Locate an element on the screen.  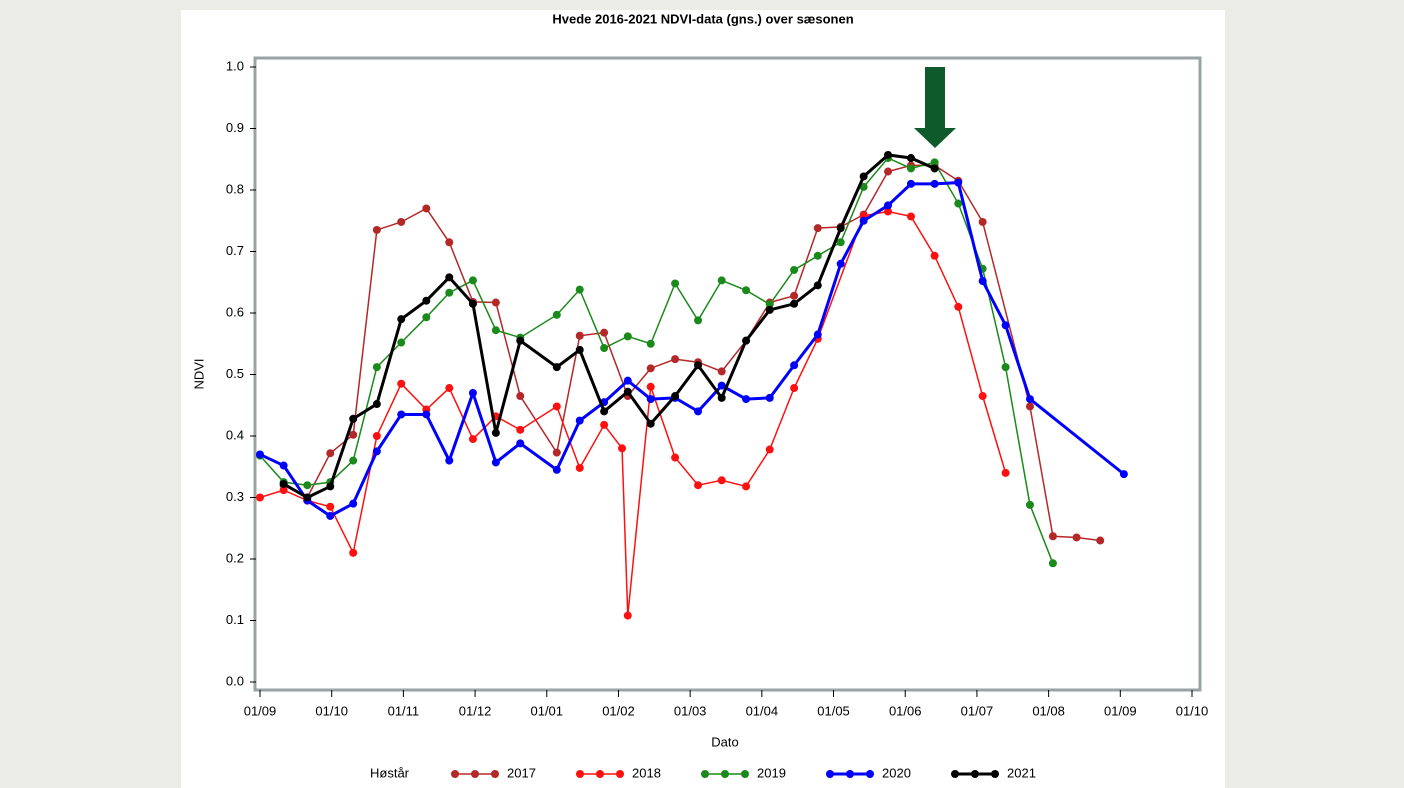
x-tick-label: 01/01 is located at coordinates (546, 710).